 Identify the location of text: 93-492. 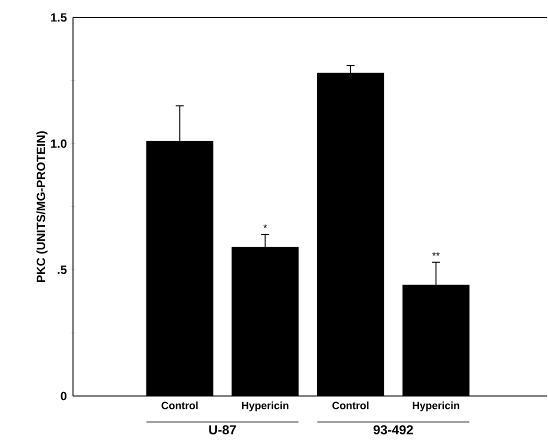
(393, 429).